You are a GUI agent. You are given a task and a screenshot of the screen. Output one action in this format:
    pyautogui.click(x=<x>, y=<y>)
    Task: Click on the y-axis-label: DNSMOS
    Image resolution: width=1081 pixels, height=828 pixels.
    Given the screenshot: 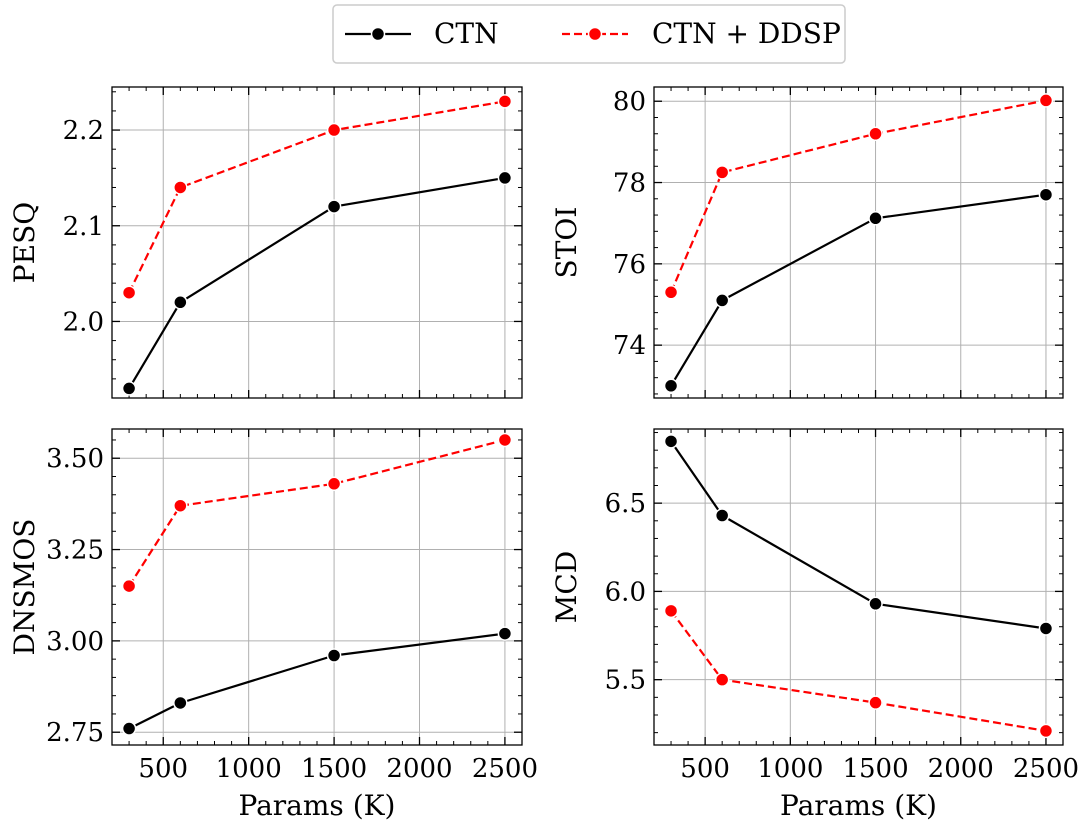 What is the action you would take?
    pyautogui.click(x=24, y=587)
    